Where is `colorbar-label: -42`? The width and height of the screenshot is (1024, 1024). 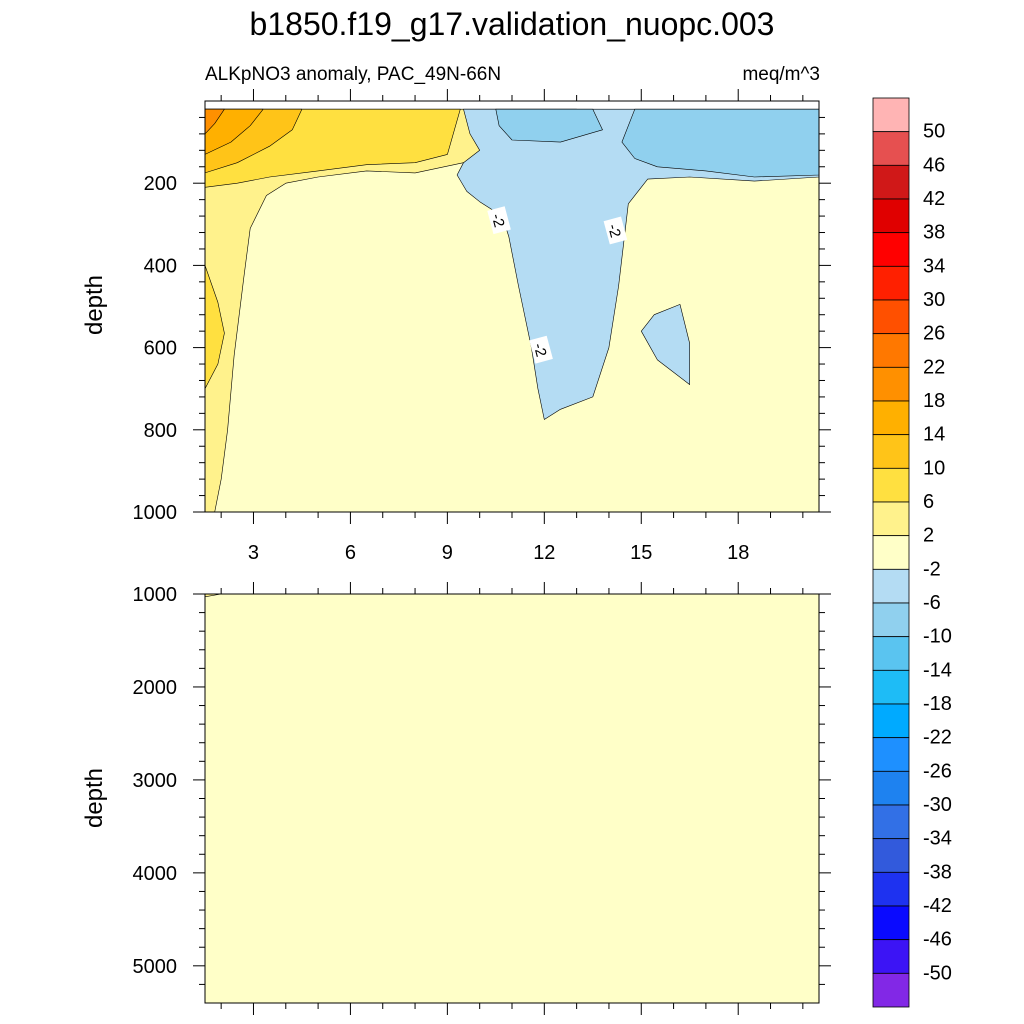
colorbar-label: -42 is located at coordinates (937, 906).